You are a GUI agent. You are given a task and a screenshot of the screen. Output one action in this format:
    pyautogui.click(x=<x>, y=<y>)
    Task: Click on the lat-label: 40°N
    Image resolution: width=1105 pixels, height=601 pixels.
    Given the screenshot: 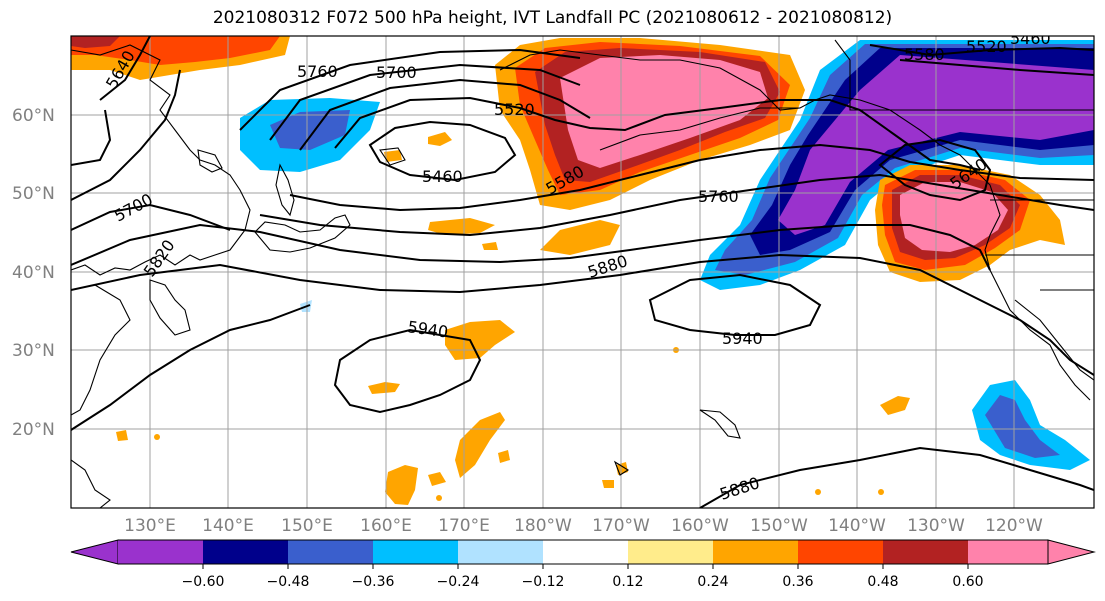 What is the action you would take?
    pyautogui.click(x=33, y=273)
    